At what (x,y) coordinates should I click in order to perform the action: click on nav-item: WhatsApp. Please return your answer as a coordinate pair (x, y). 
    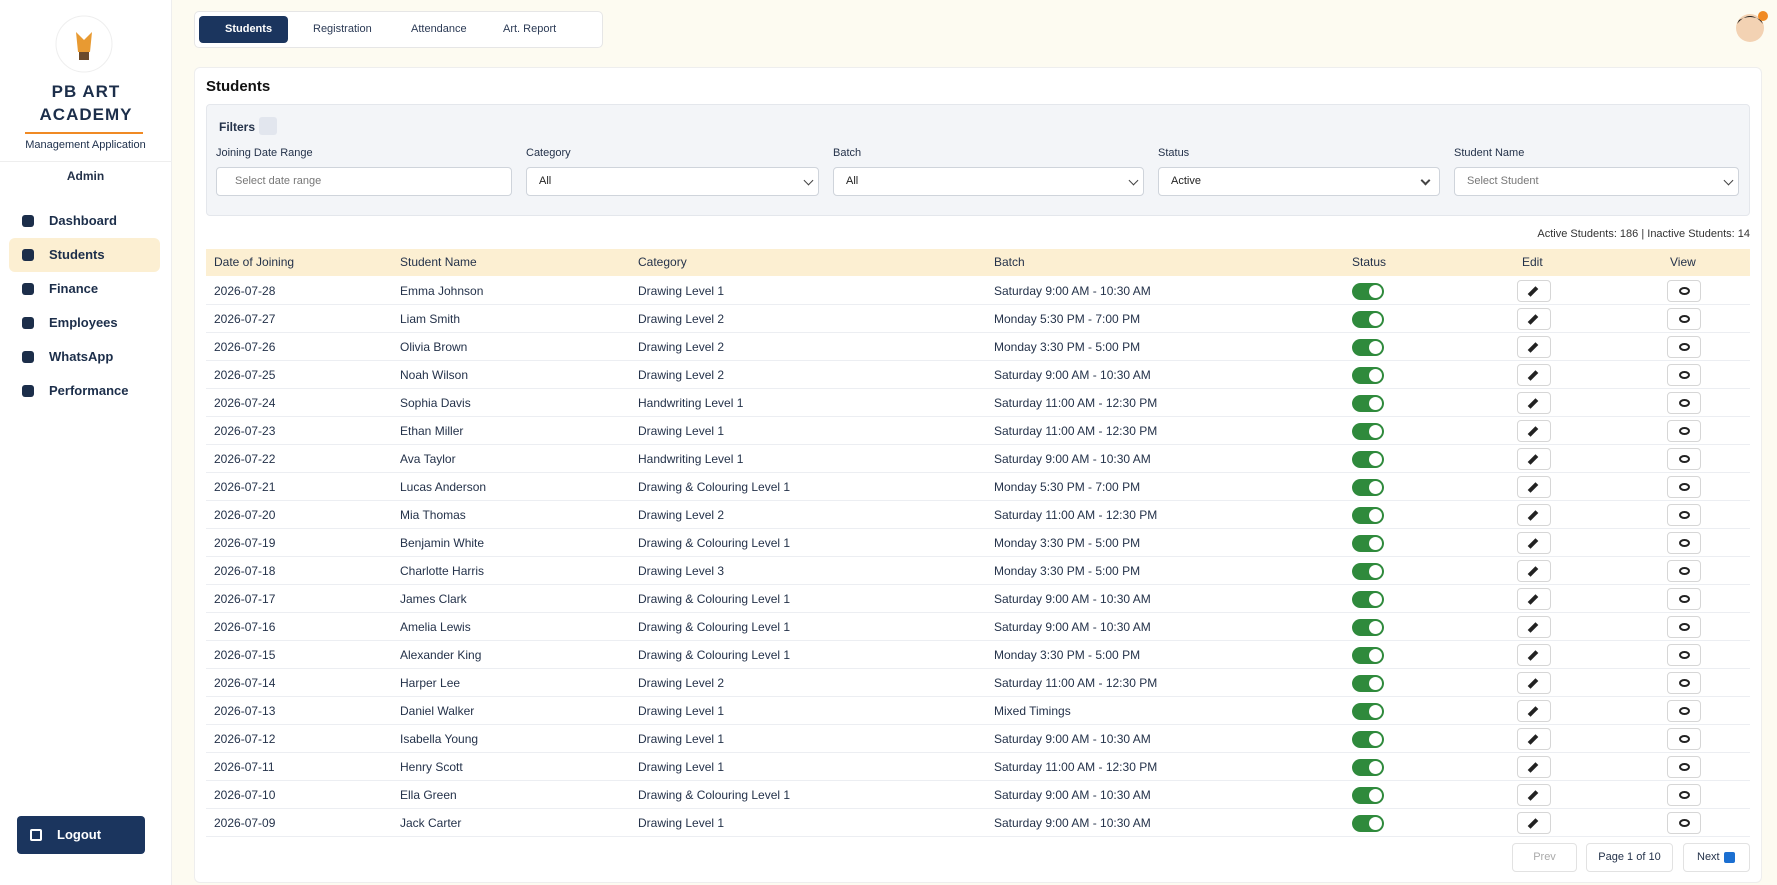
    Looking at the image, I should click on (84, 357).